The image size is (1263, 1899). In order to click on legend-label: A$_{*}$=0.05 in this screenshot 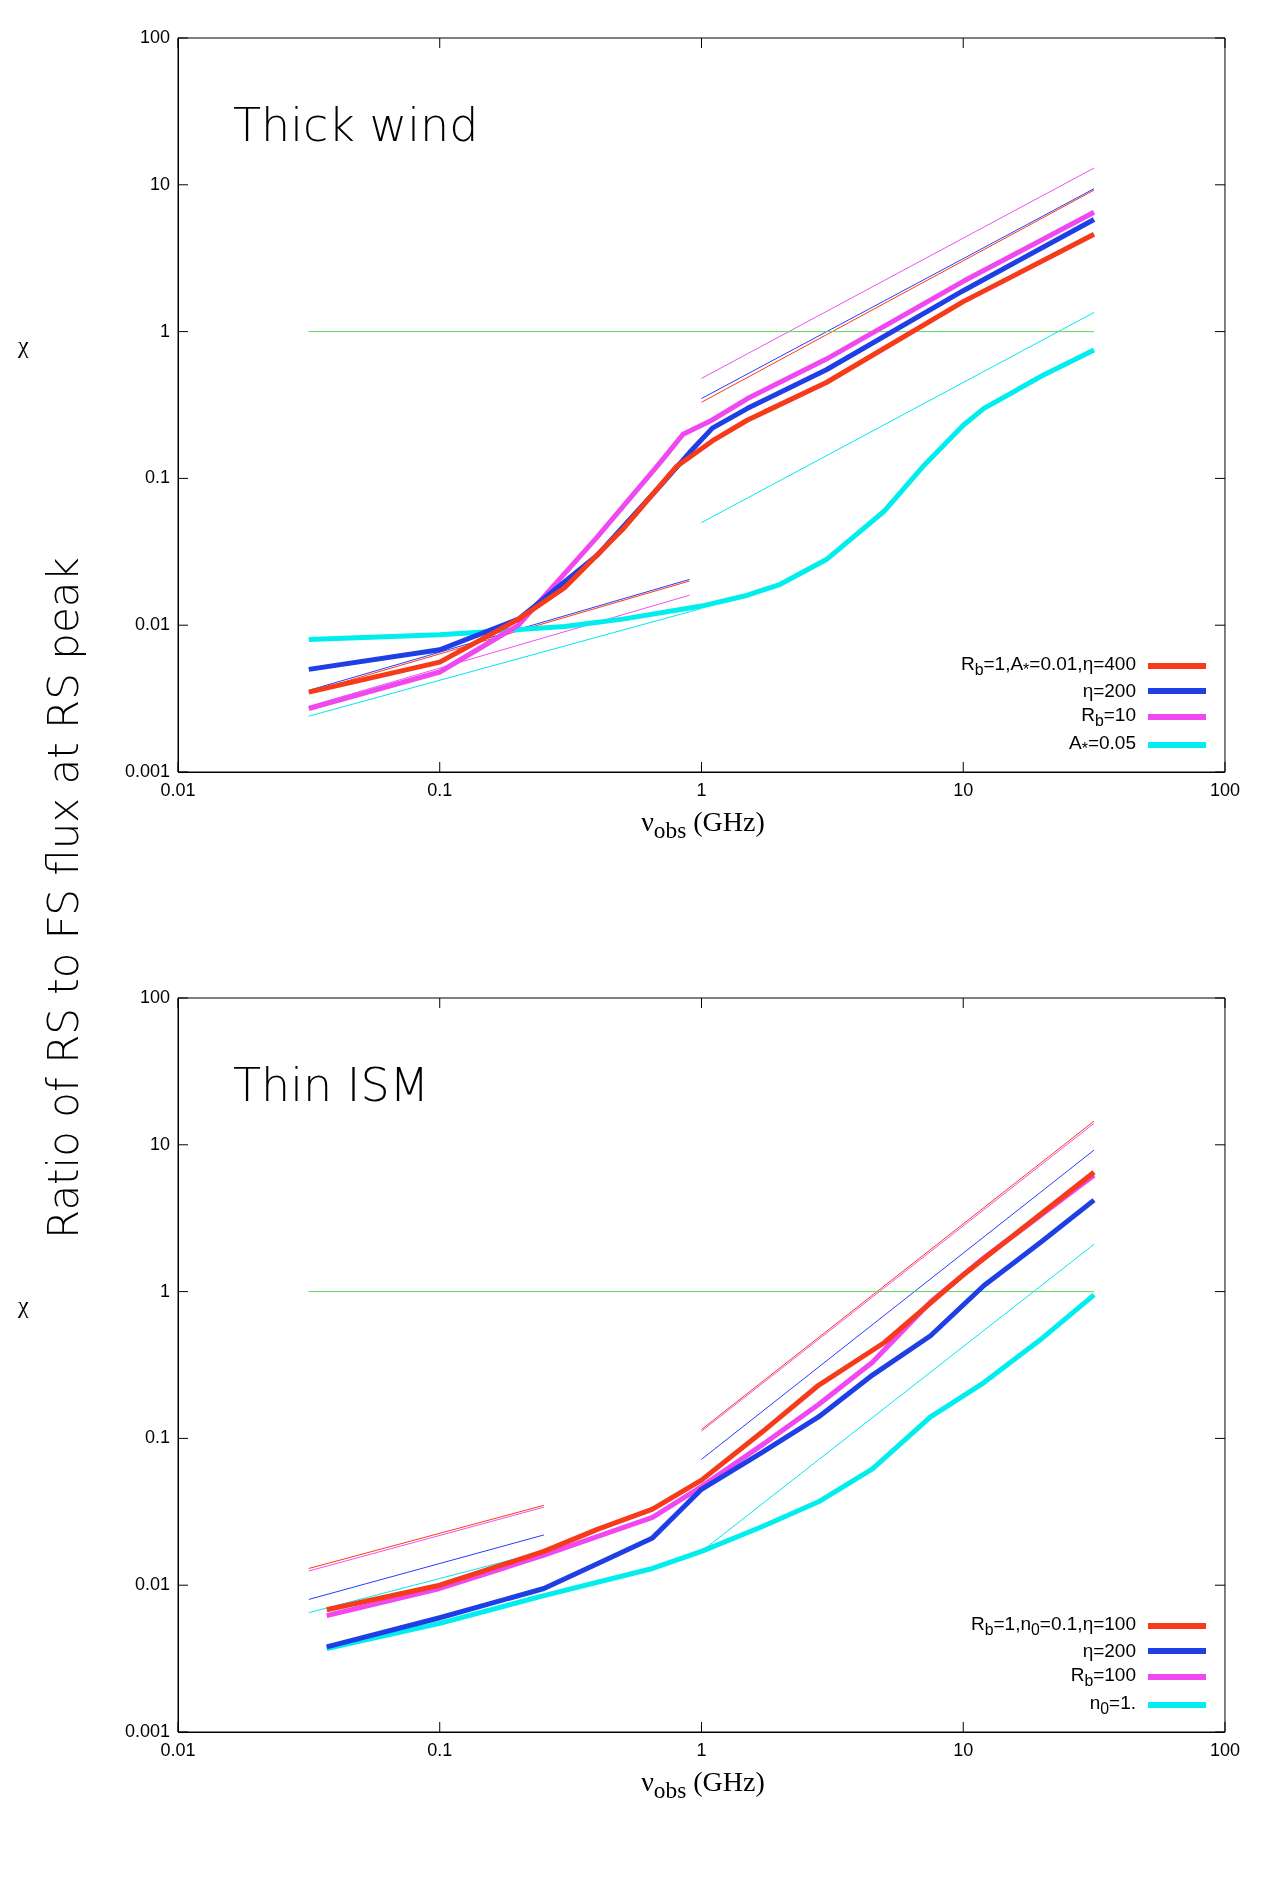, I will do `click(1102, 745)`.